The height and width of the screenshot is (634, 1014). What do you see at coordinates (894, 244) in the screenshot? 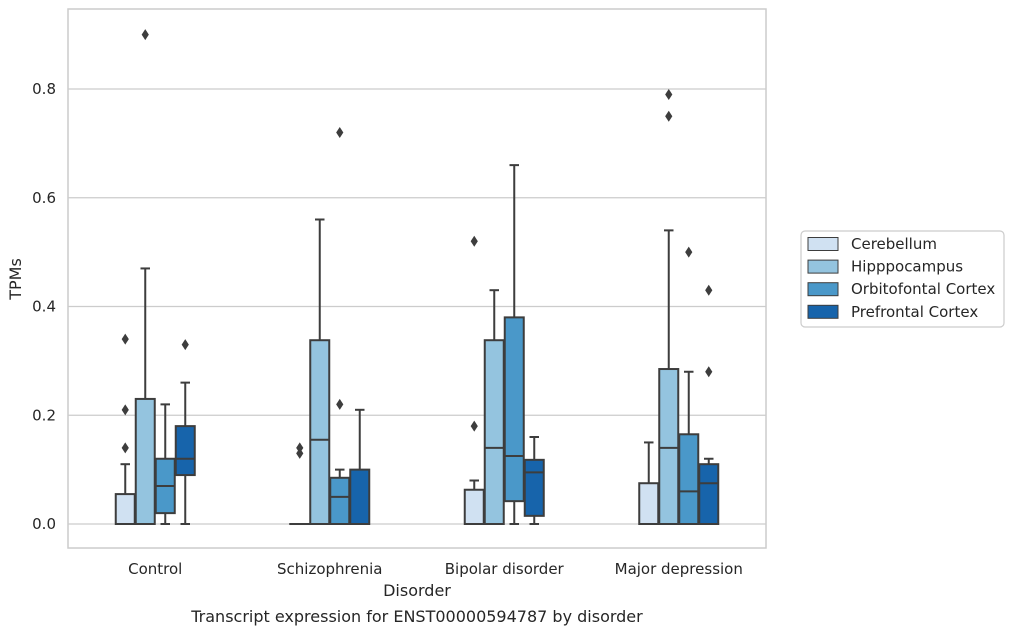
I see `legend-label: Cerebellum` at bounding box center [894, 244].